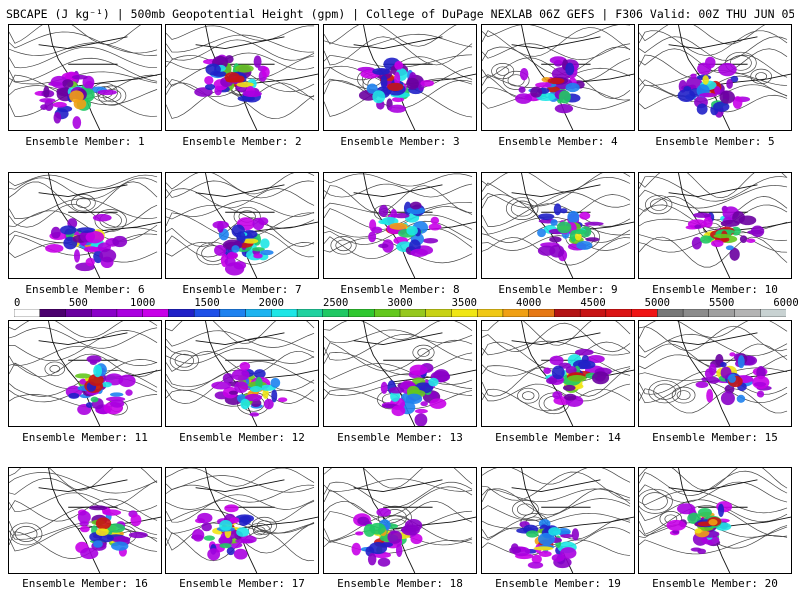 The height and width of the screenshot is (600, 800). Describe the element at coordinates (464, 303) in the screenshot. I see `colorbar-tick-label: 3500` at that location.